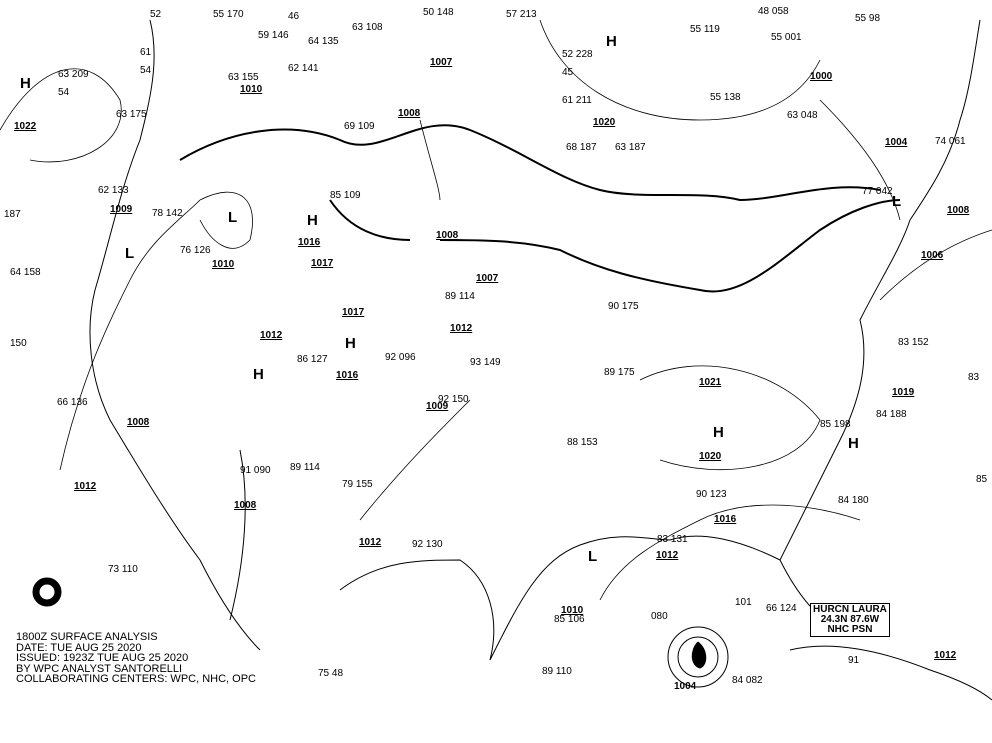  Describe the element at coordinates (786, 37) in the screenshot. I see `station-plot: 55 001` at that location.